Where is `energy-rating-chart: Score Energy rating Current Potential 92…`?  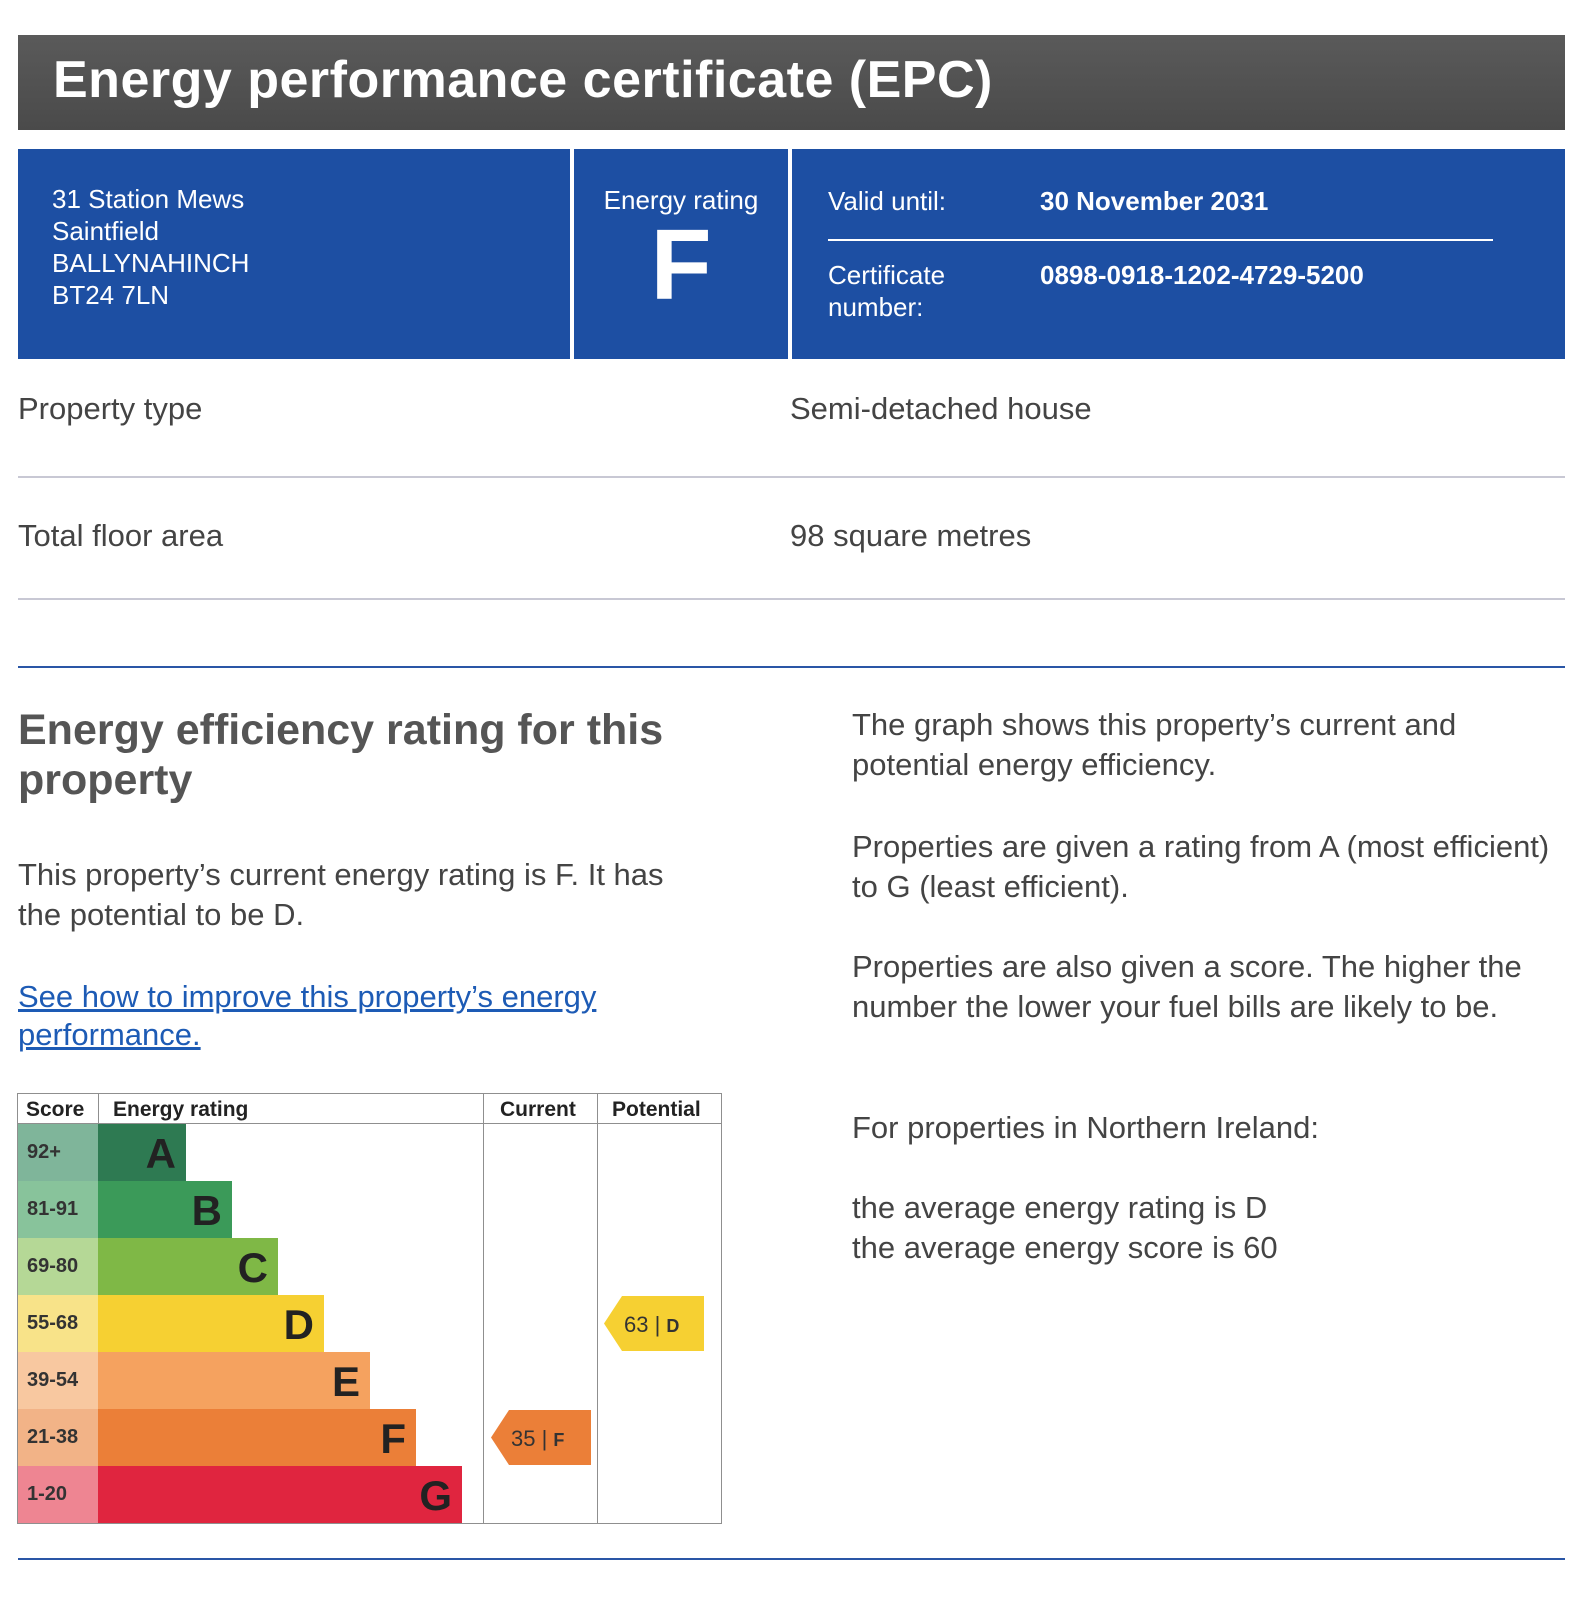
energy-rating-chart: Score Energy rating Current Potential 92… is located at coordinates (369, 1308).